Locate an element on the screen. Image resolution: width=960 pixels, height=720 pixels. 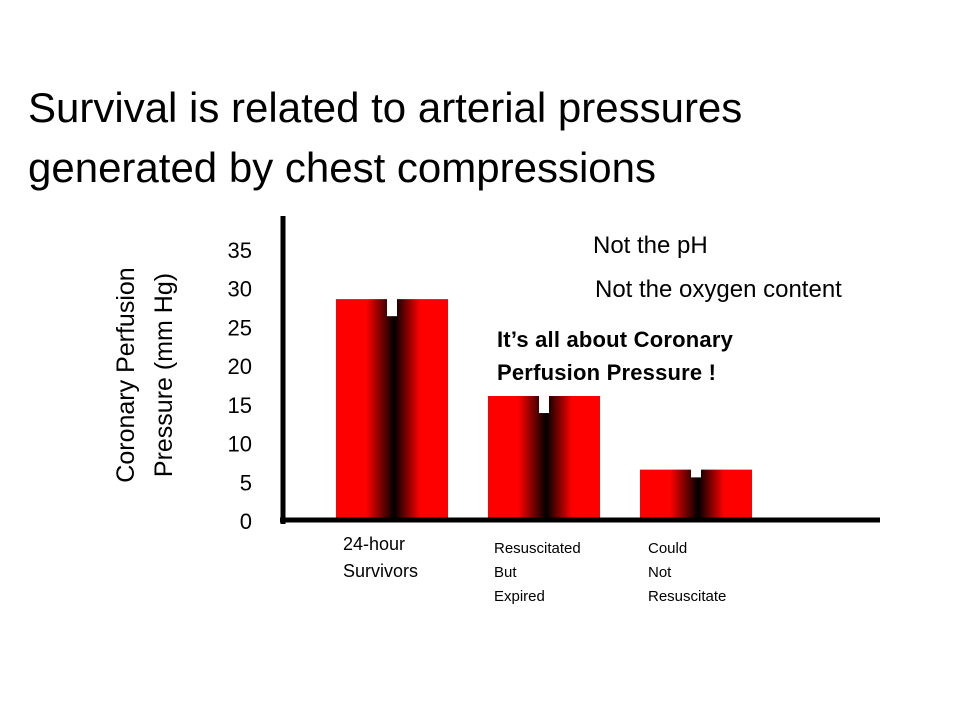
category-label-line: Not is located at coordinates (660, 572).